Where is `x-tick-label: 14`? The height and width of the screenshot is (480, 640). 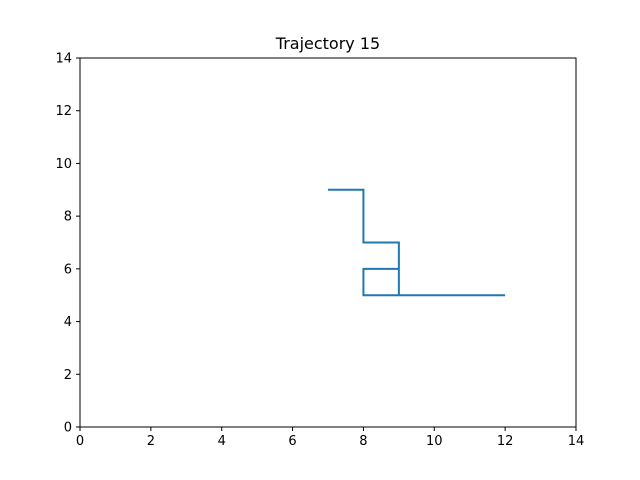
x-tick-label: 14 is located at coordinates (576, 441).